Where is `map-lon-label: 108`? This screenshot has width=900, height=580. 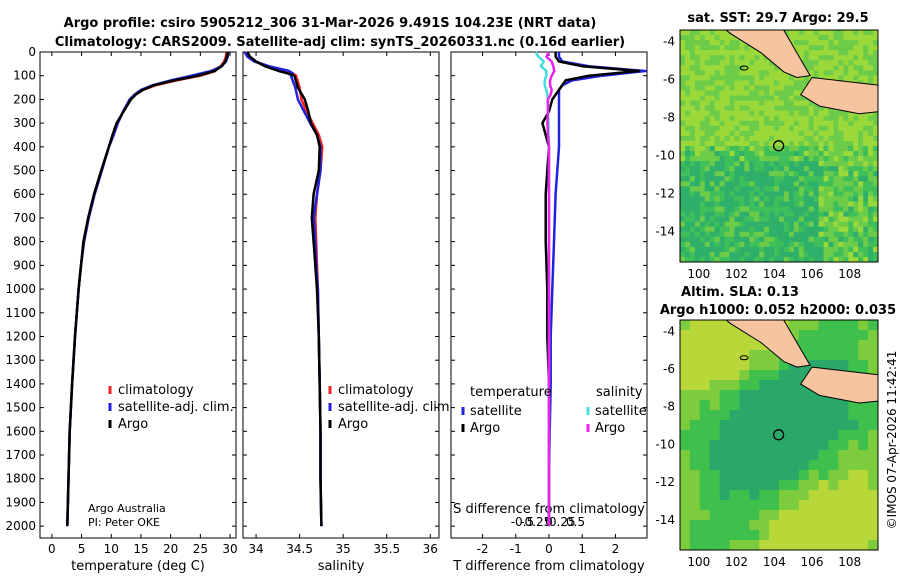
map-lon-label: 108 is located at coordinates (849, 274).